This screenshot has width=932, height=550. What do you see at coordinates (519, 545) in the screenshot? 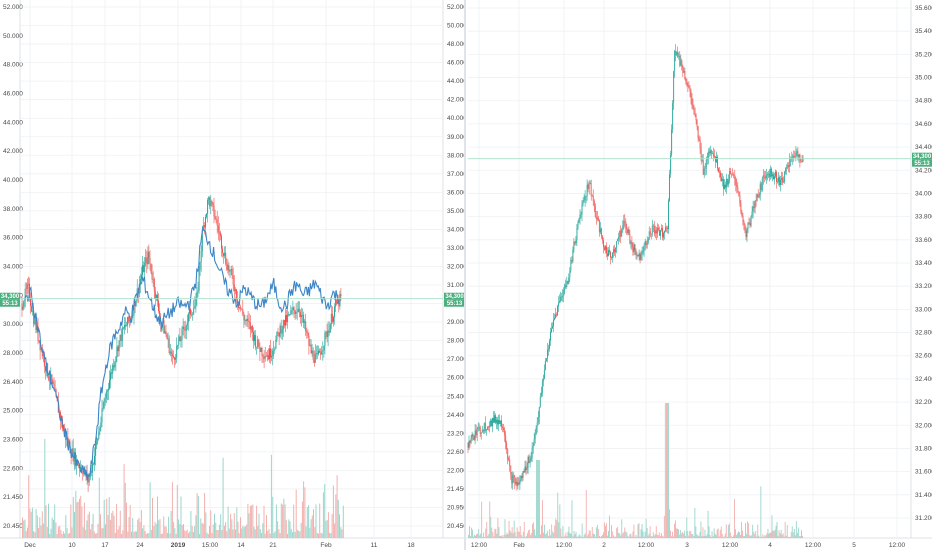
I see `time-axis-tick-label: Feb` at bounding box center [519, 545].